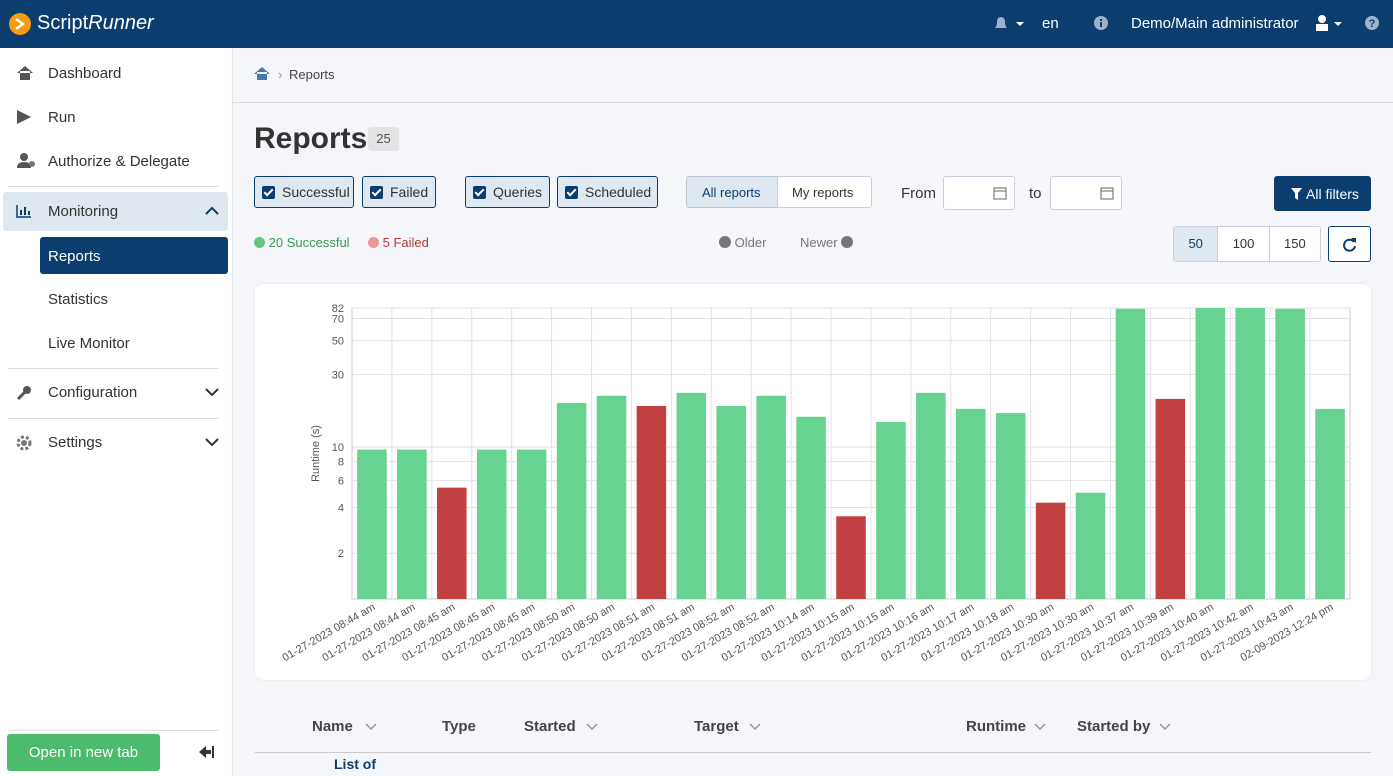 The image size is (1393, 776). What do you see at coordinates (550, 726) in the screenshot?
I see `column-header: Started` at bounding box center [550, 726].